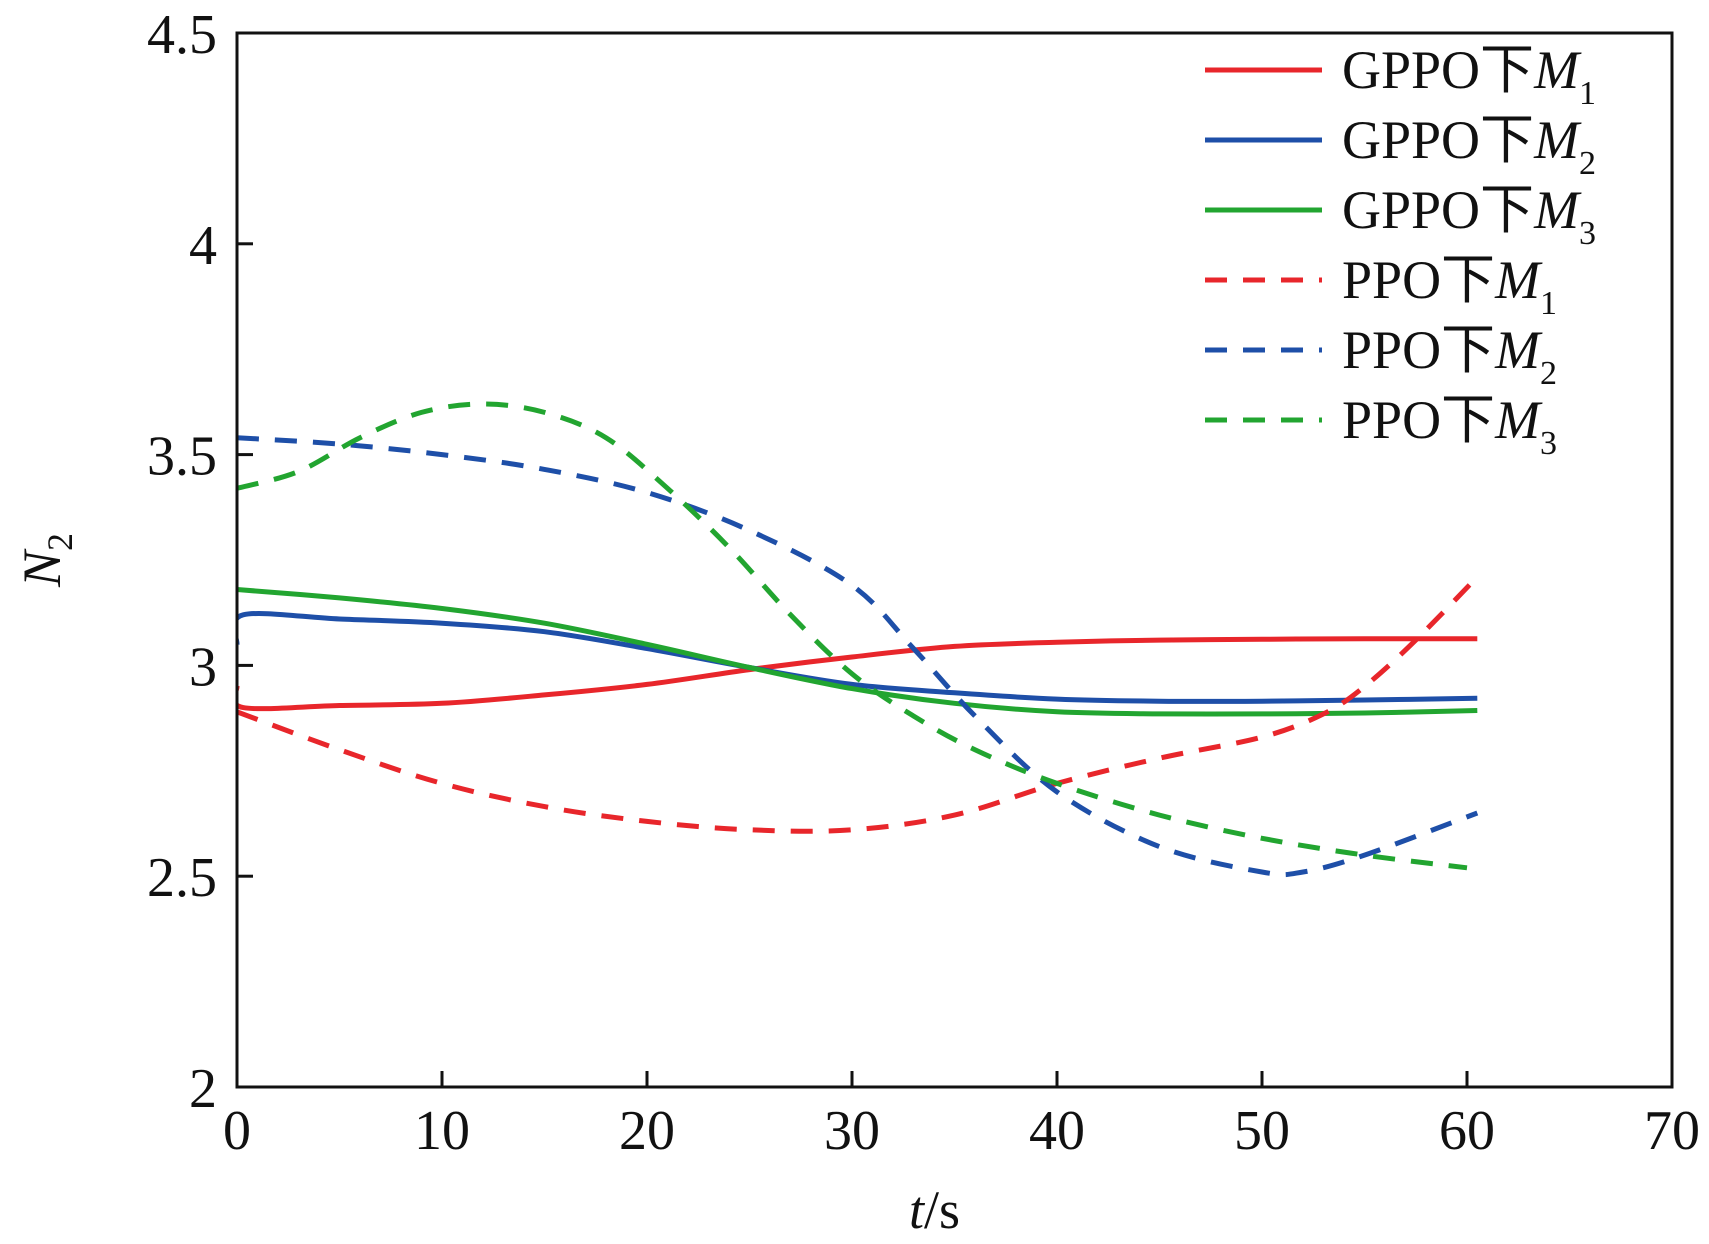  What do you see at coordinates (852, 1131) in the screenshot?
I see `x-tick-label: 30` at bounding box center [852, 1131].